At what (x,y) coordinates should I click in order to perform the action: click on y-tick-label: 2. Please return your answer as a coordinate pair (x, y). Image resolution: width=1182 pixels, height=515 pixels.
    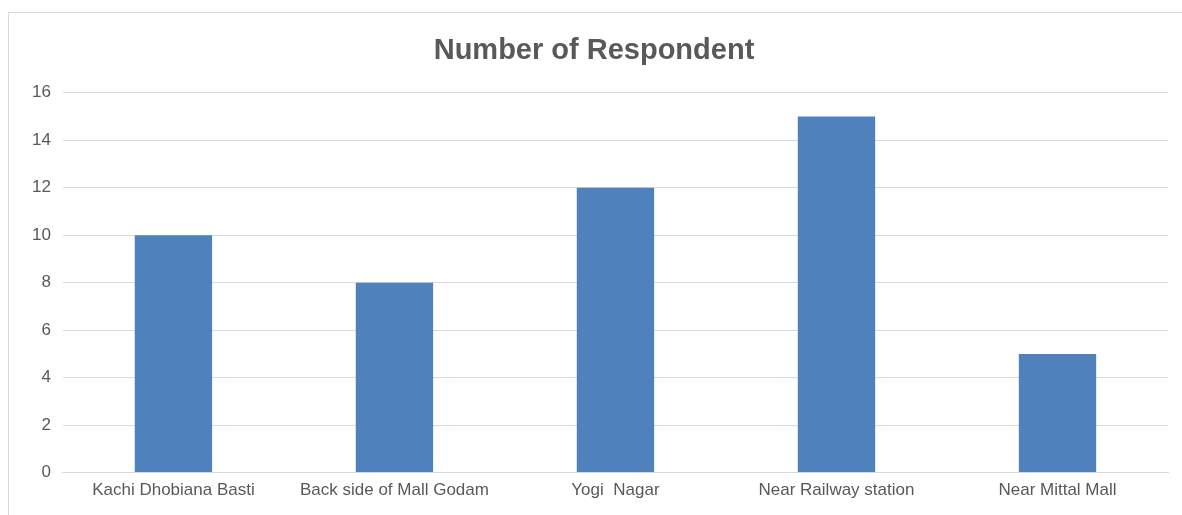
    Looking at the image, I should click on (46, 424).